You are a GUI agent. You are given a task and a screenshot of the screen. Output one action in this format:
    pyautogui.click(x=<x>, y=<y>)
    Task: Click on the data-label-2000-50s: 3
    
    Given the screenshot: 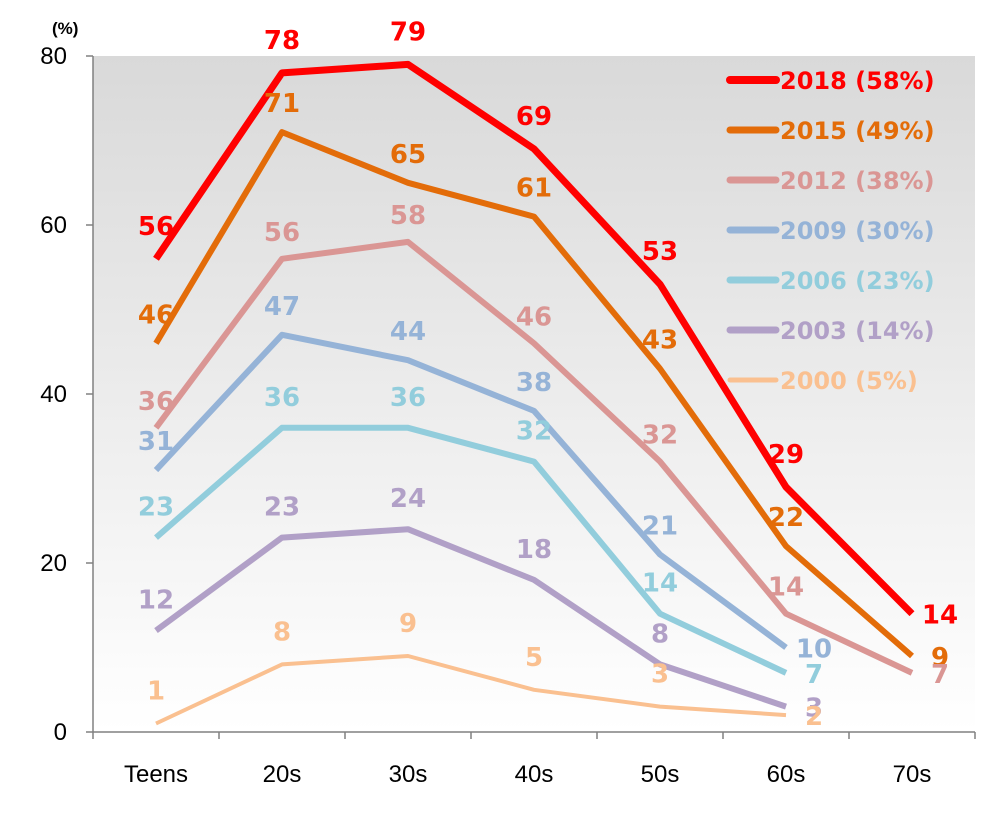 What is the action you would take?
    pyautogui.click(x=660, y=675)
    